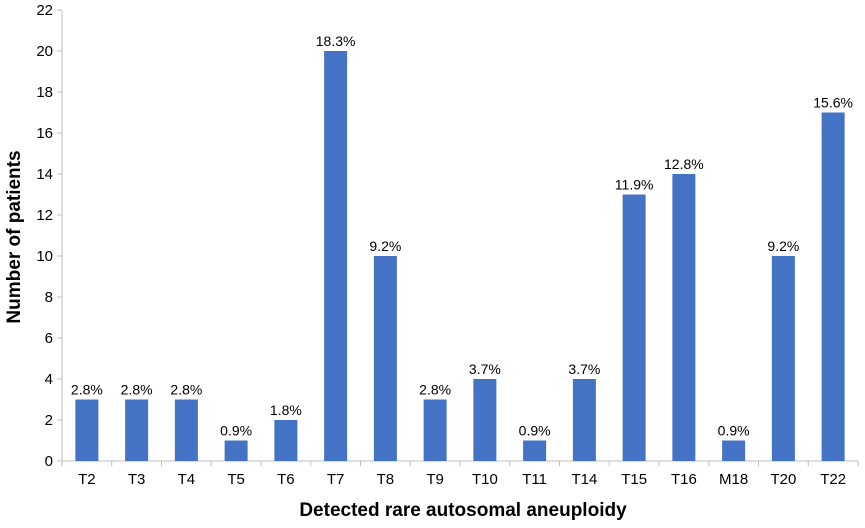 The height and width of the screenshot is (528, 865). I want to click on bar-m18, so click(734, 450).